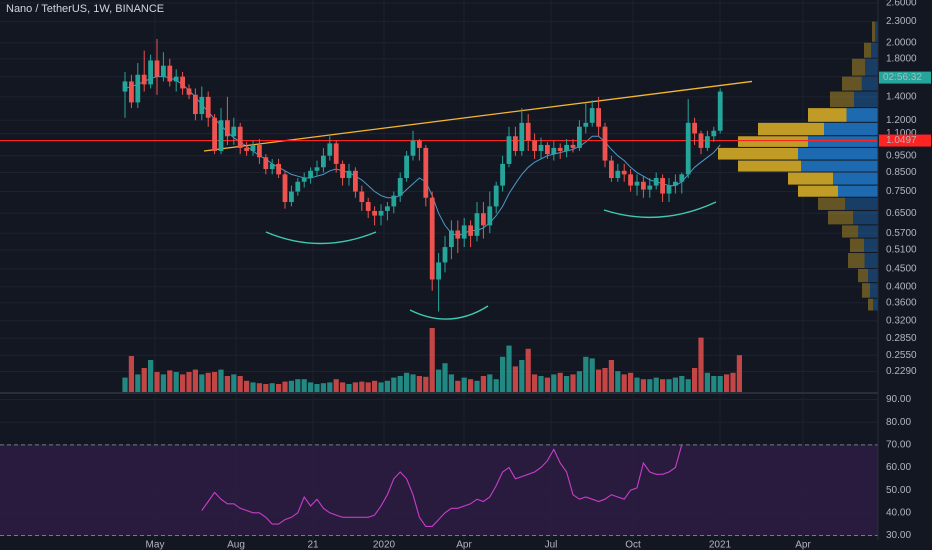  Describe the element at coordinates (898, 512) in the screenshot. I see `rsi-tick-label: 40.00` at that location.